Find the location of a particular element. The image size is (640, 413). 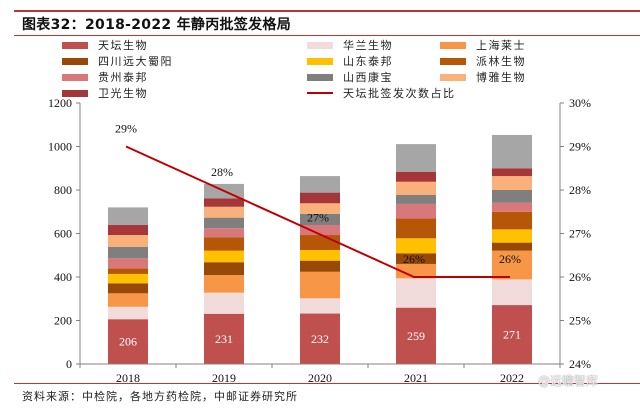

y-tick-label: 600 is located at coordinates (63, 234).